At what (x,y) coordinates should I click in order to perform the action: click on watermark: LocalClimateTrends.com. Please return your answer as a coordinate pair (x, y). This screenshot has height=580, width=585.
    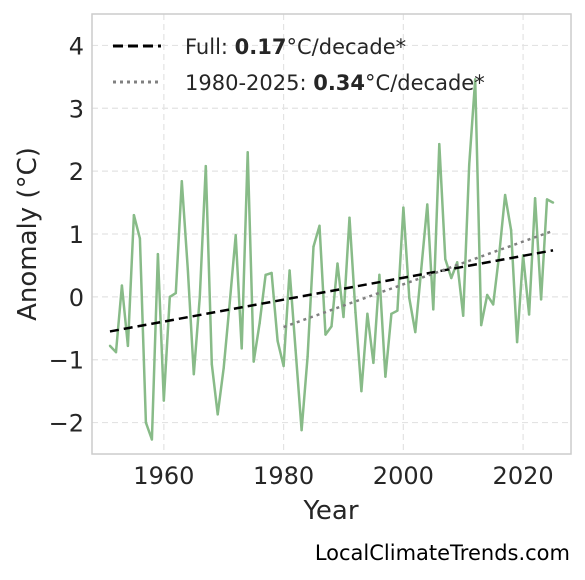
    Looking at the image, I should click on (442, 553).